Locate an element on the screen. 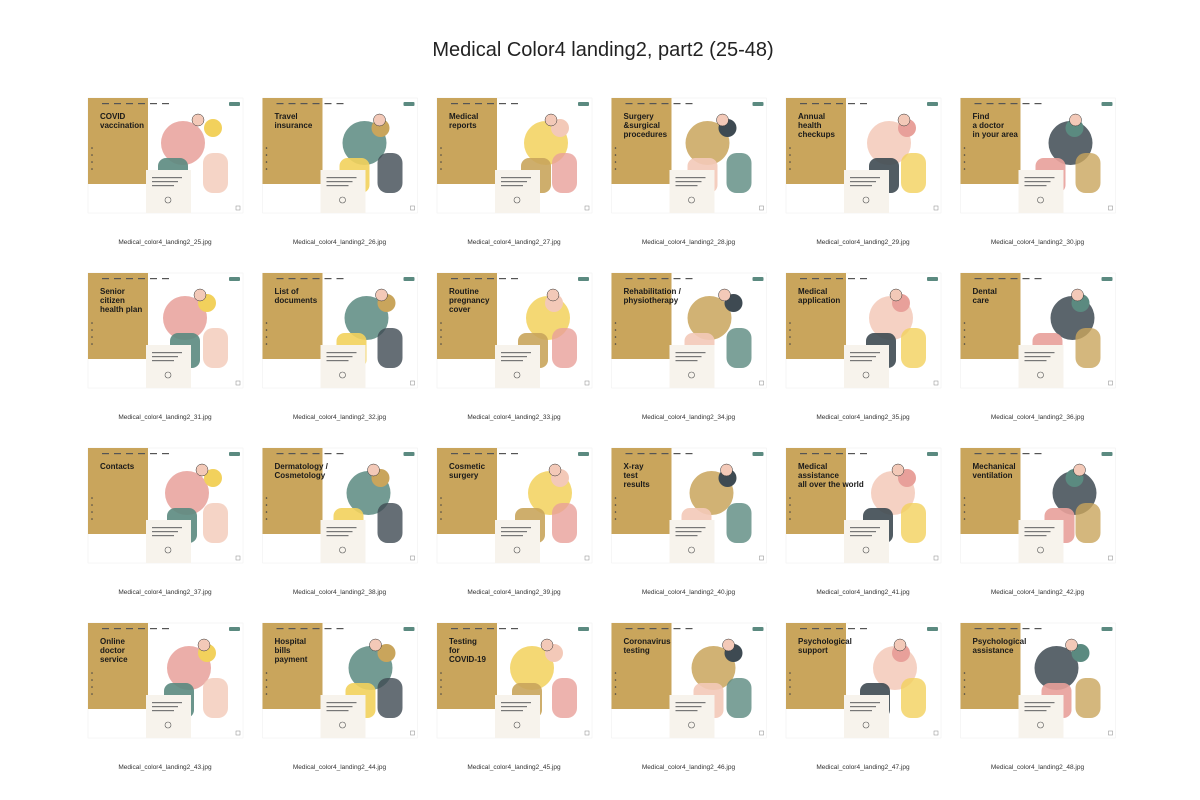 Image resolution: width=1200 pixels, height=800 pixels. thumbnail-caption: Medical_color4_landing2_30.jpg is located at coordinates (1038, 242).